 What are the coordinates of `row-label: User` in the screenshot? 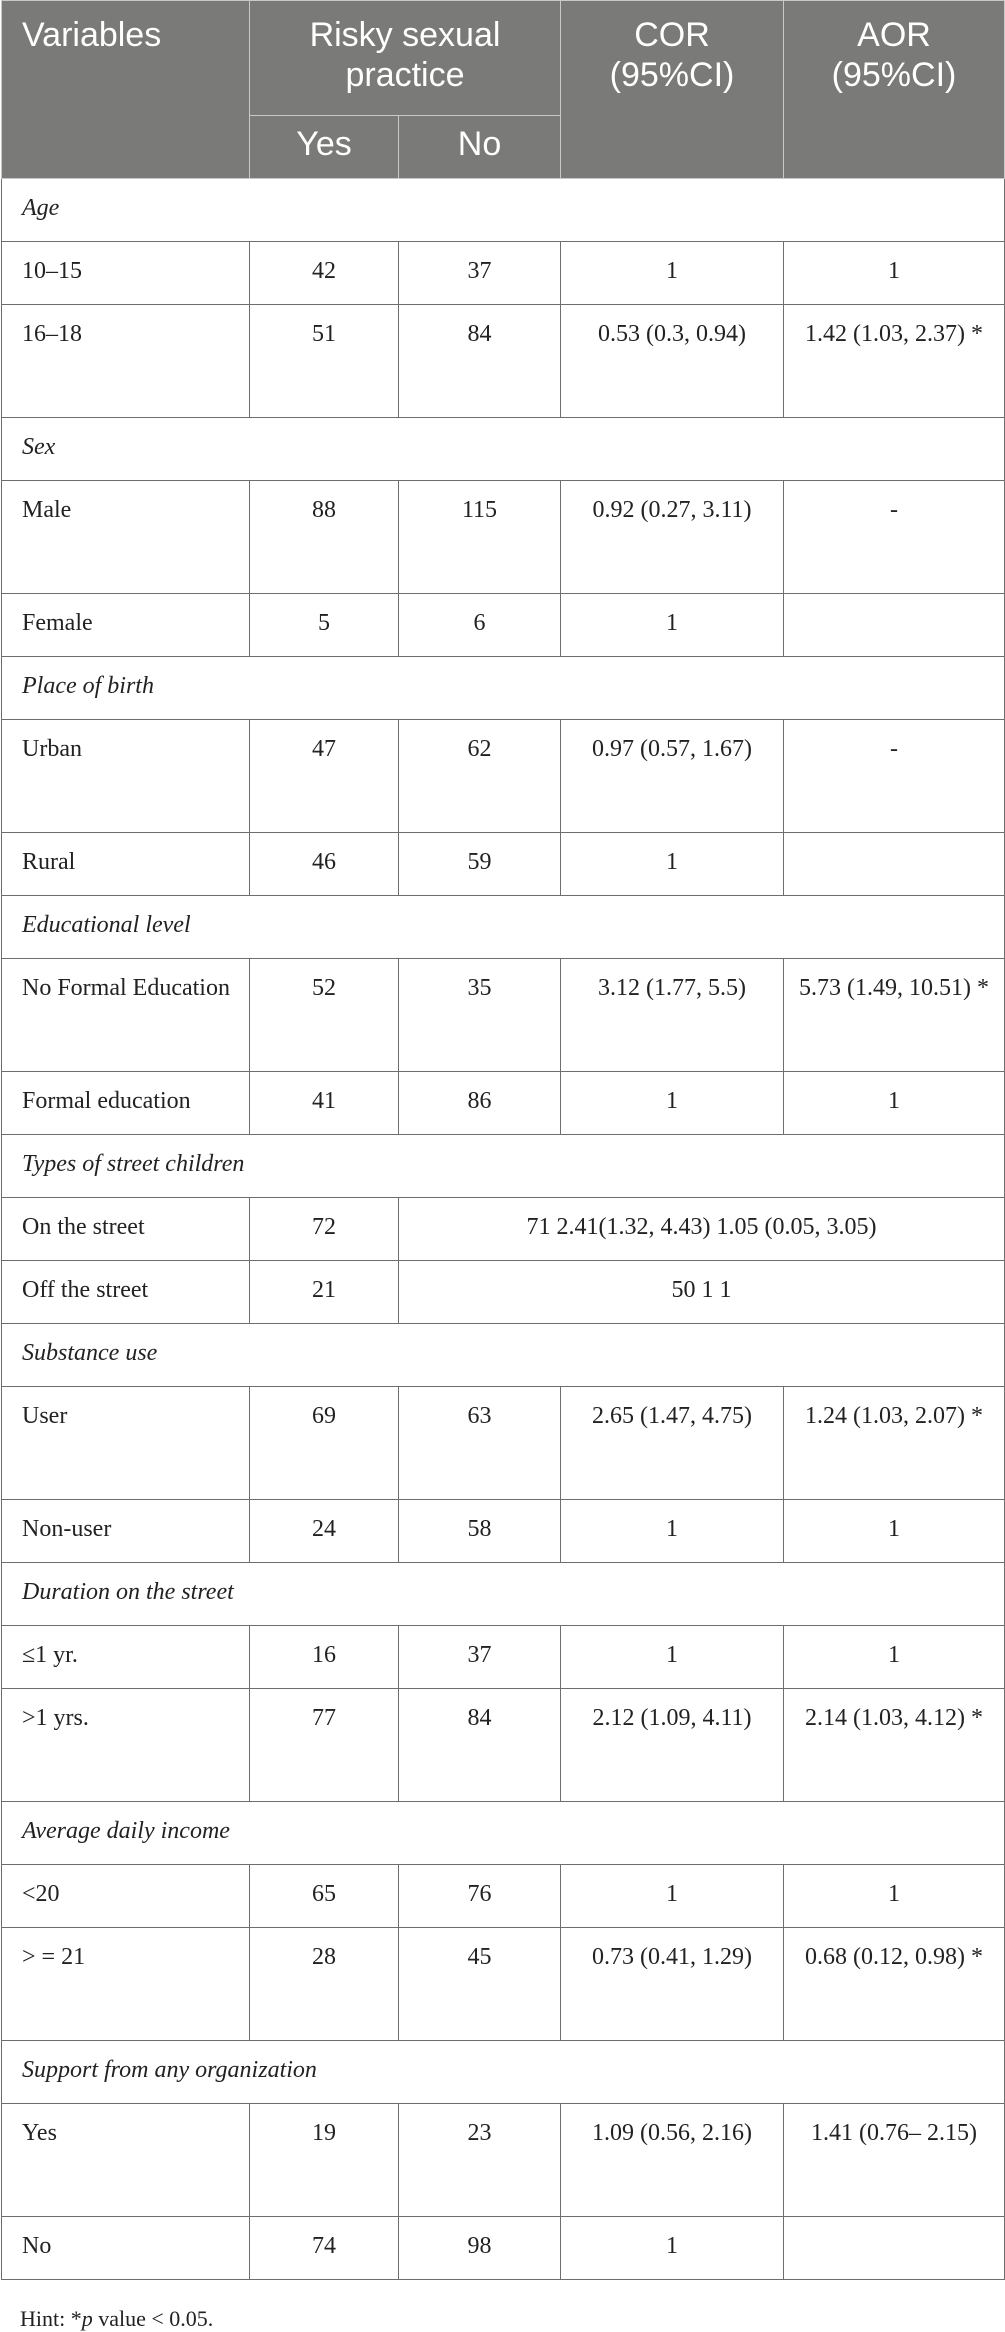 It's located at (125, 1443).